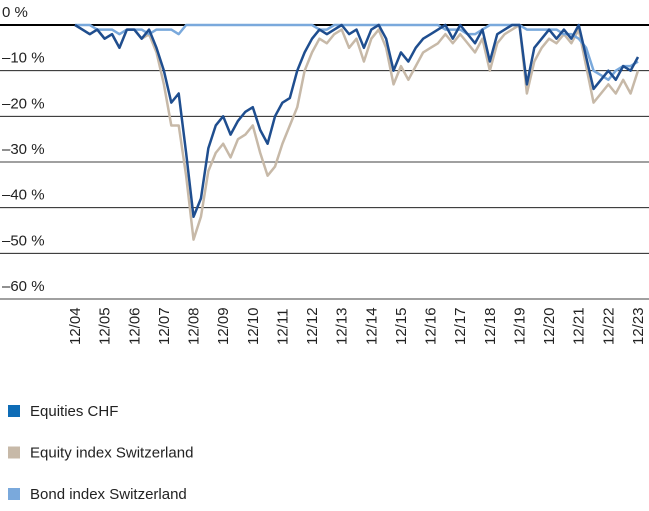 The height and width of the screenshot is (511, 649). I want to click on x-tick-label: 12/12, so click(312, 326).